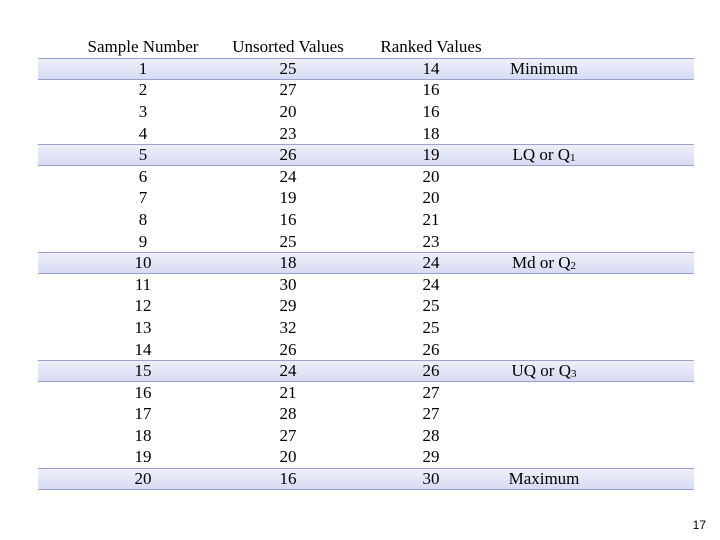  I want to click on sample-number-cell: 17, so click(143, 414).